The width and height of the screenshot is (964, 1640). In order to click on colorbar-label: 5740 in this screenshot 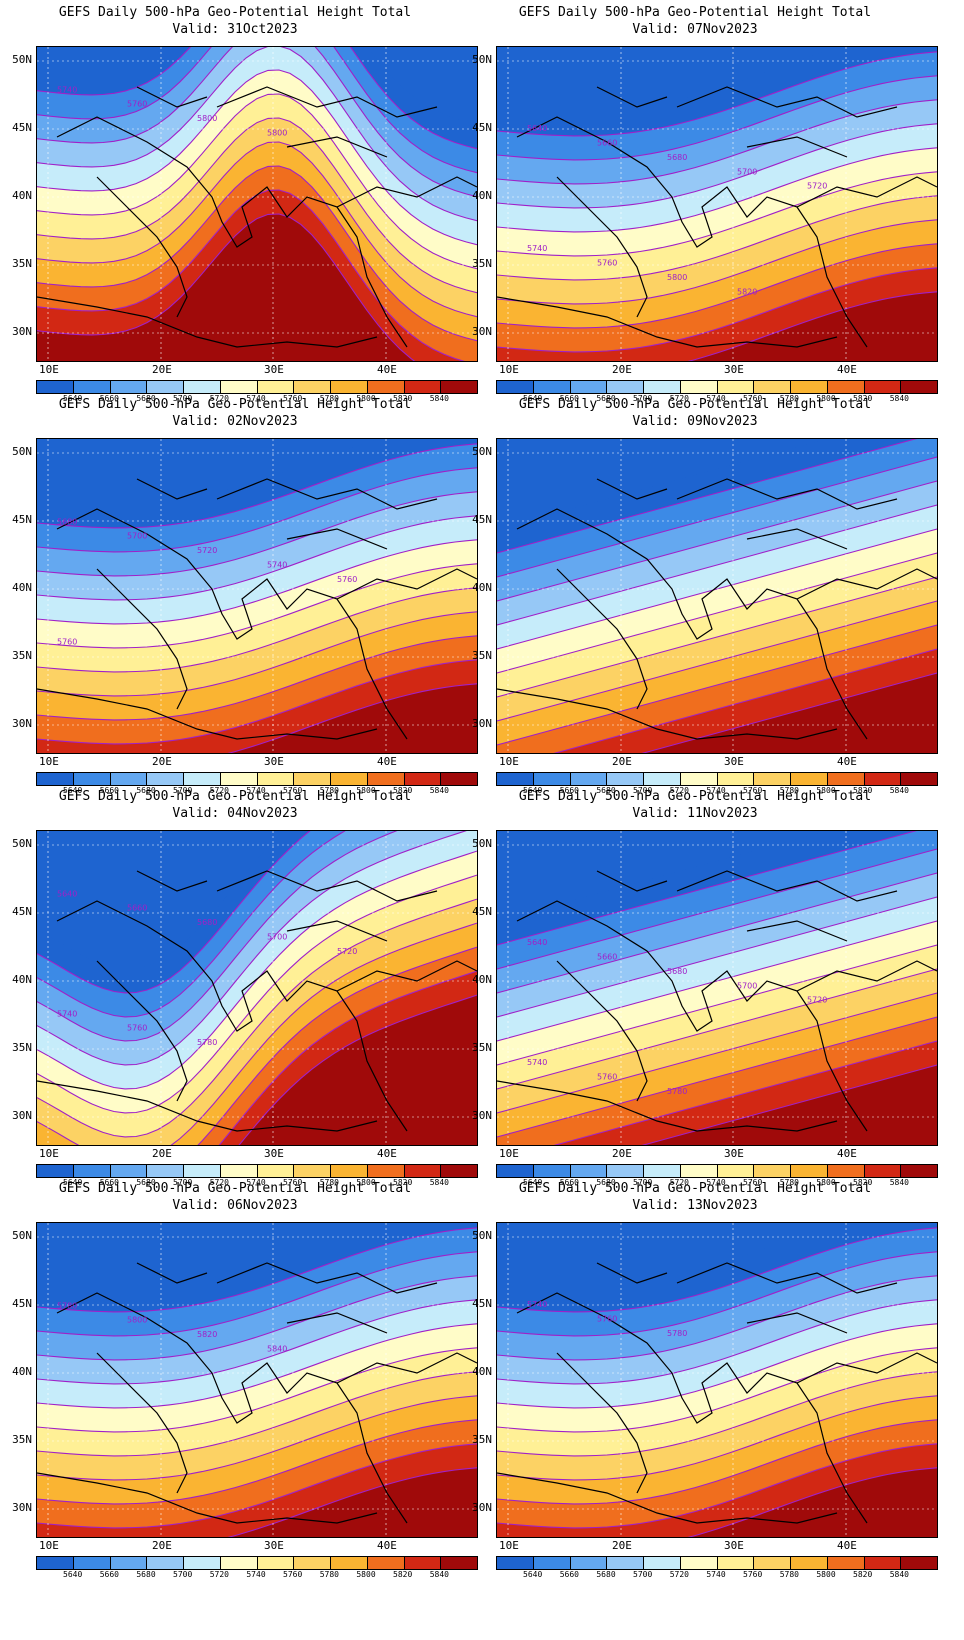, I will do `click(716, 1182)`.